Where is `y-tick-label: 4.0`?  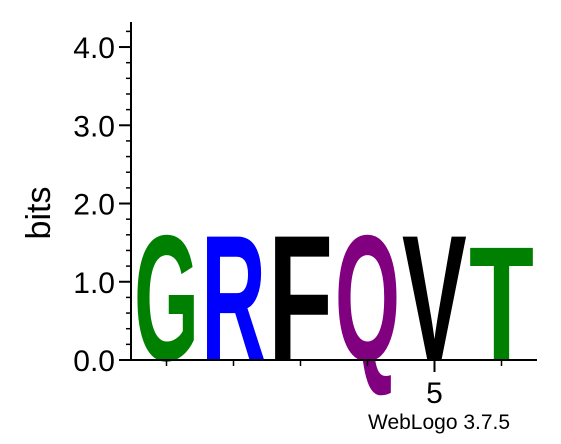 y-tick-label: 4.0 is located at coordinates (94, 48).